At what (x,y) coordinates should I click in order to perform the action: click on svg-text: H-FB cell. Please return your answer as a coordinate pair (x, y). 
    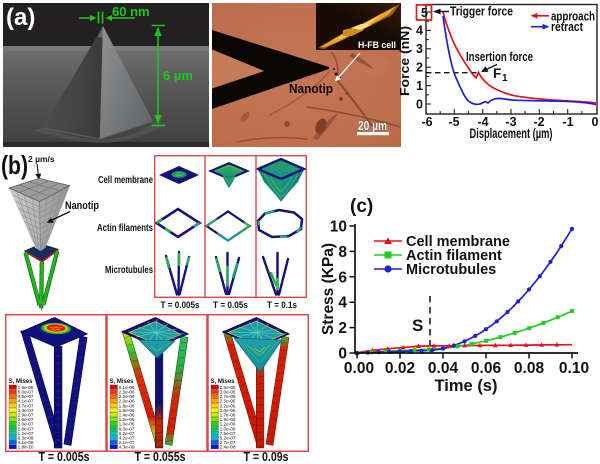
    Looking at the image, I should click on (377, 45).